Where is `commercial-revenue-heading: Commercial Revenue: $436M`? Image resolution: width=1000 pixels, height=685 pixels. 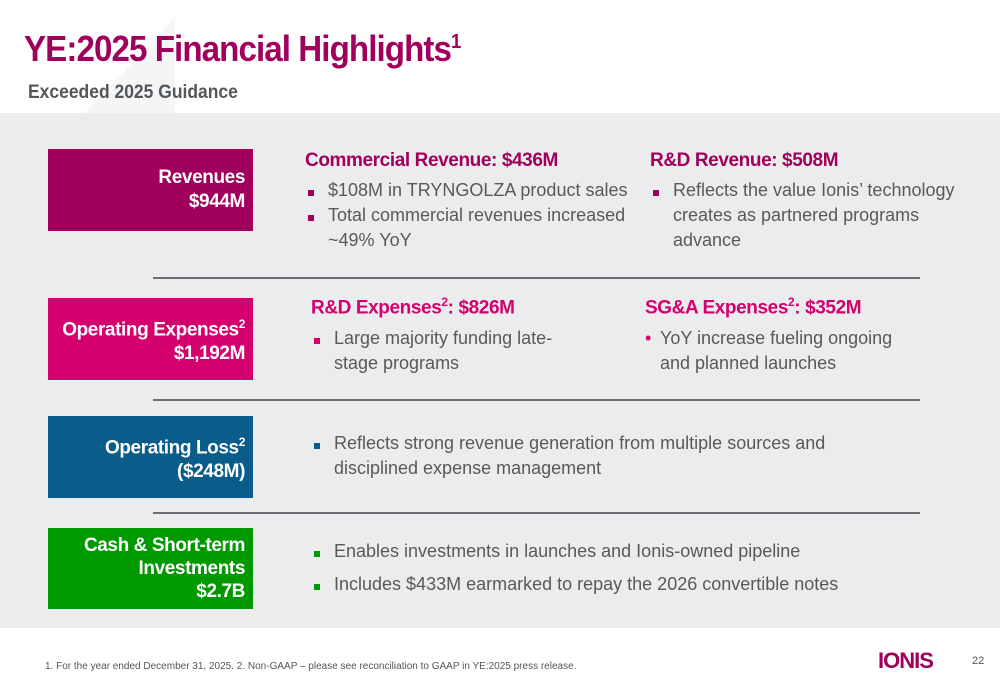 commercial-revenue-heading: Commercial Revenue: $436M is located at coordinates (431, 160).